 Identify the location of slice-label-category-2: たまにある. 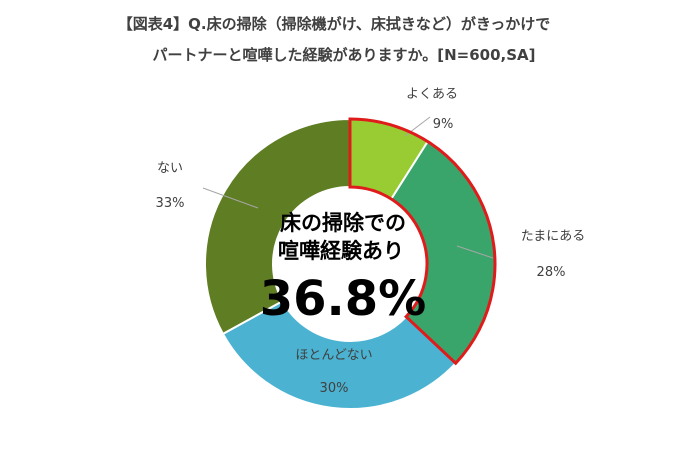
(553, 236).